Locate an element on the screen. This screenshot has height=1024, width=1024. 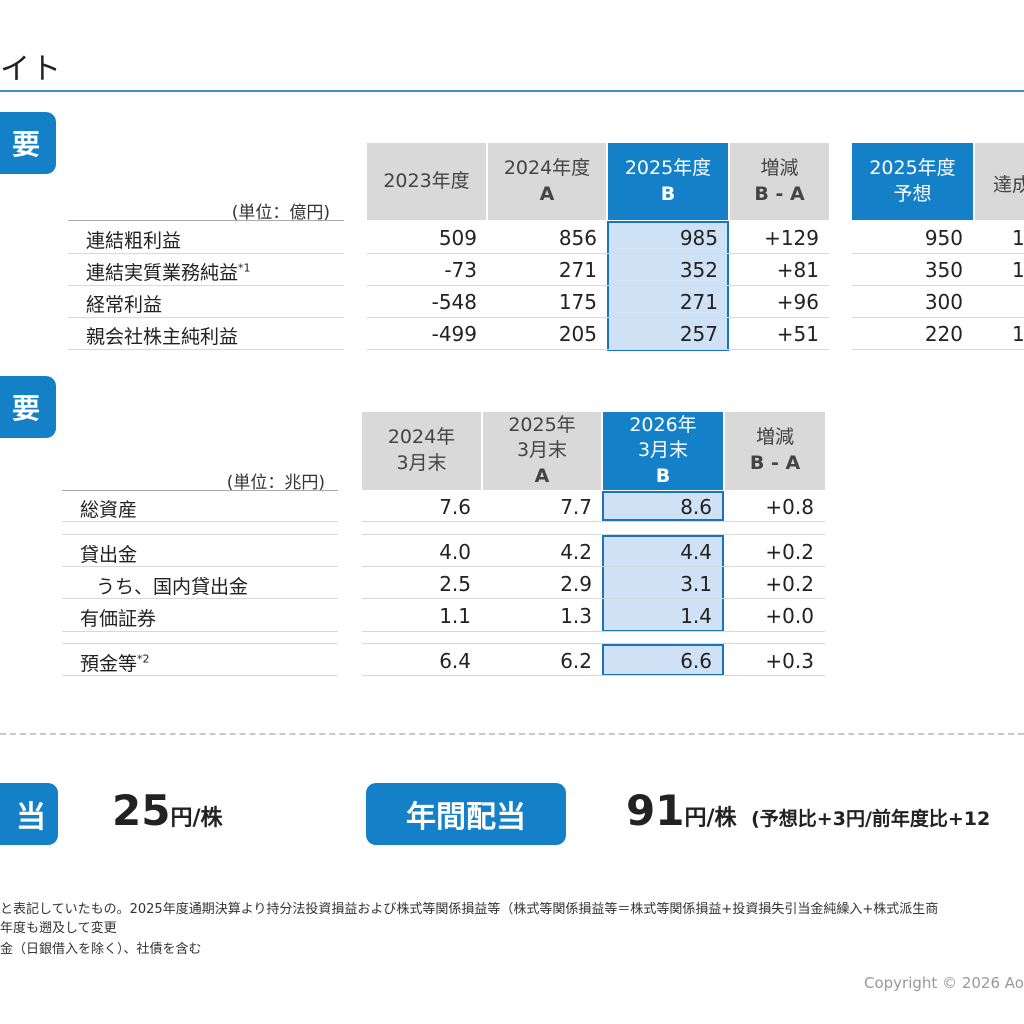
s2-cell-2025: 1.3 is located at coordinates (576, 616).